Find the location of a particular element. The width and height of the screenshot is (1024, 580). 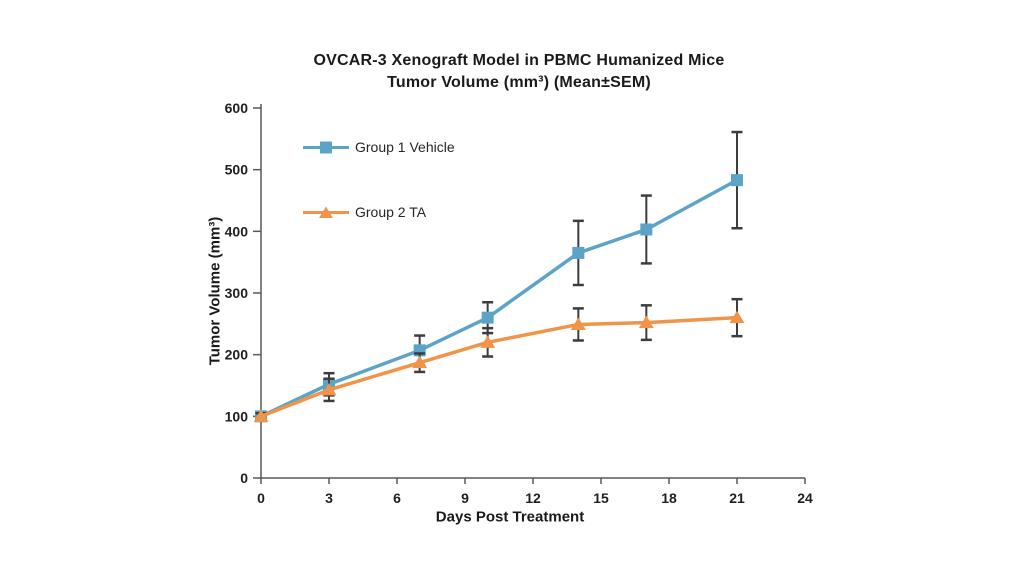

x-axis-title: Days Post Treatment is located at coordinates (510, 517).